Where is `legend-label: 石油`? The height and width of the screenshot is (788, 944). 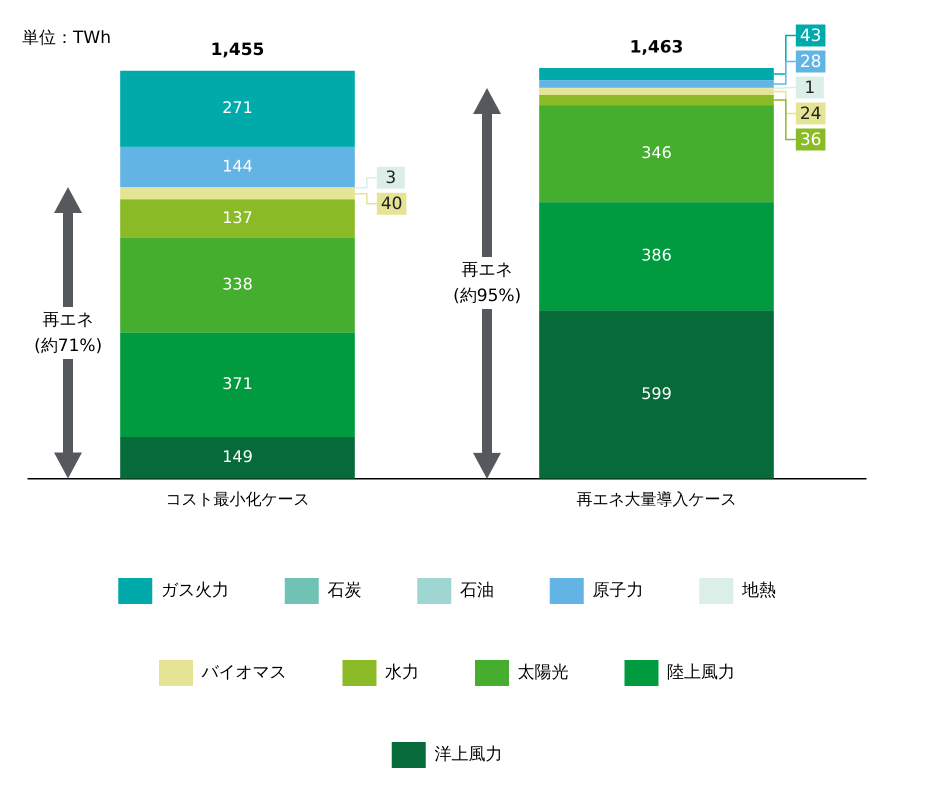
legend-label: 石油 is located at coordinates (477, 590).